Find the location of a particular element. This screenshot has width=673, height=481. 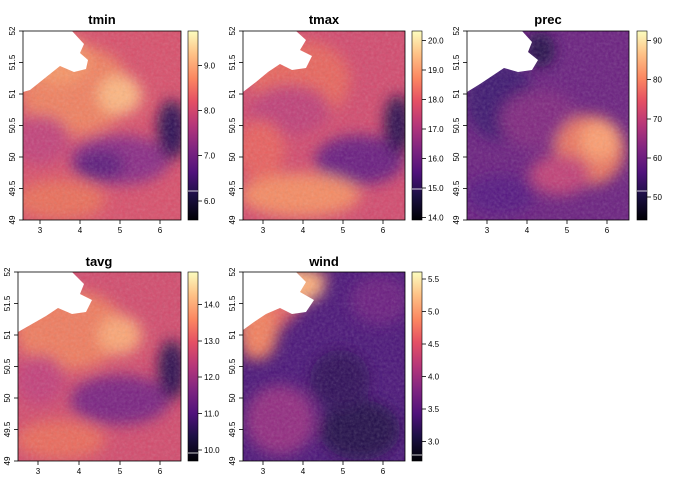

panel-title-tmin: tmin is located at coordinates (102, 19).